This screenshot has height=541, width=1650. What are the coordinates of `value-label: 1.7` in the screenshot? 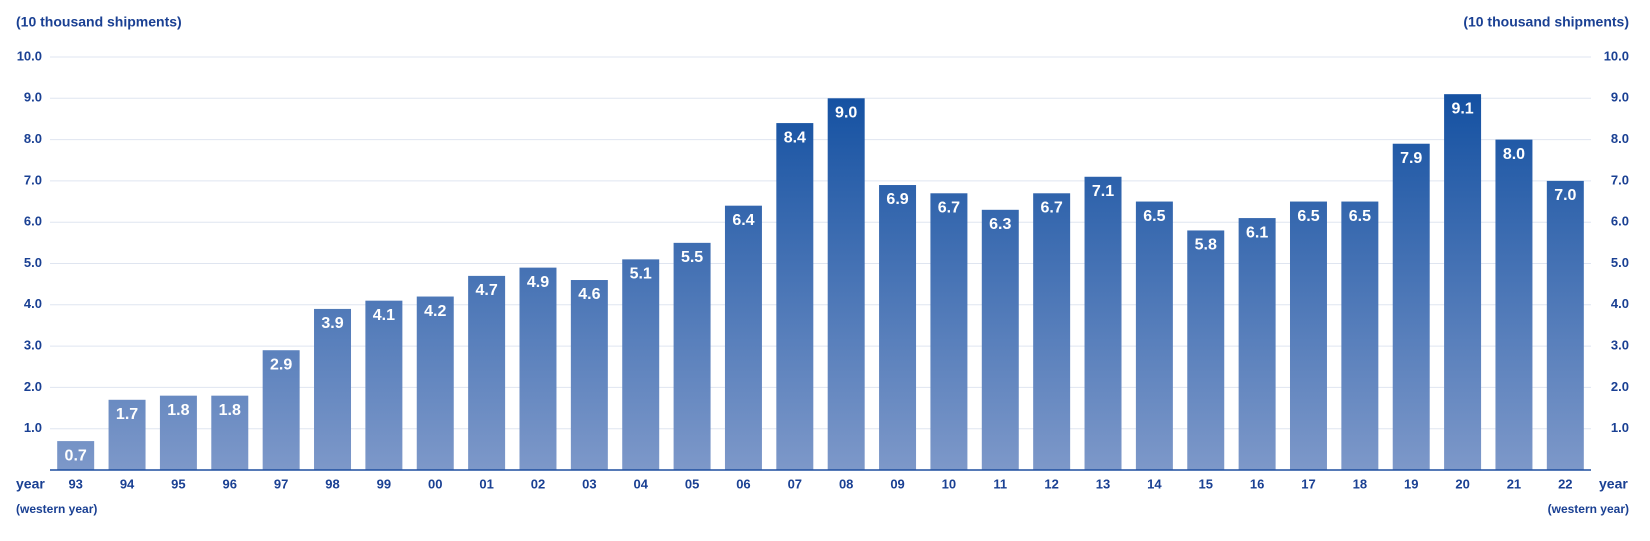 It's located at (127, 414).